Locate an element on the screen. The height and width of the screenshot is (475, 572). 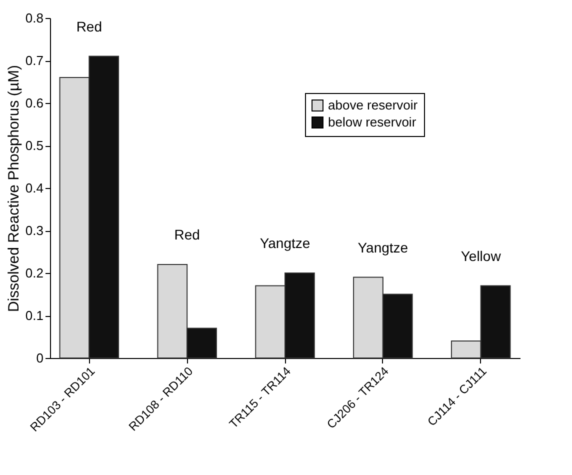
y-tick-label: 0.4 is located at coordinates (34, 188).